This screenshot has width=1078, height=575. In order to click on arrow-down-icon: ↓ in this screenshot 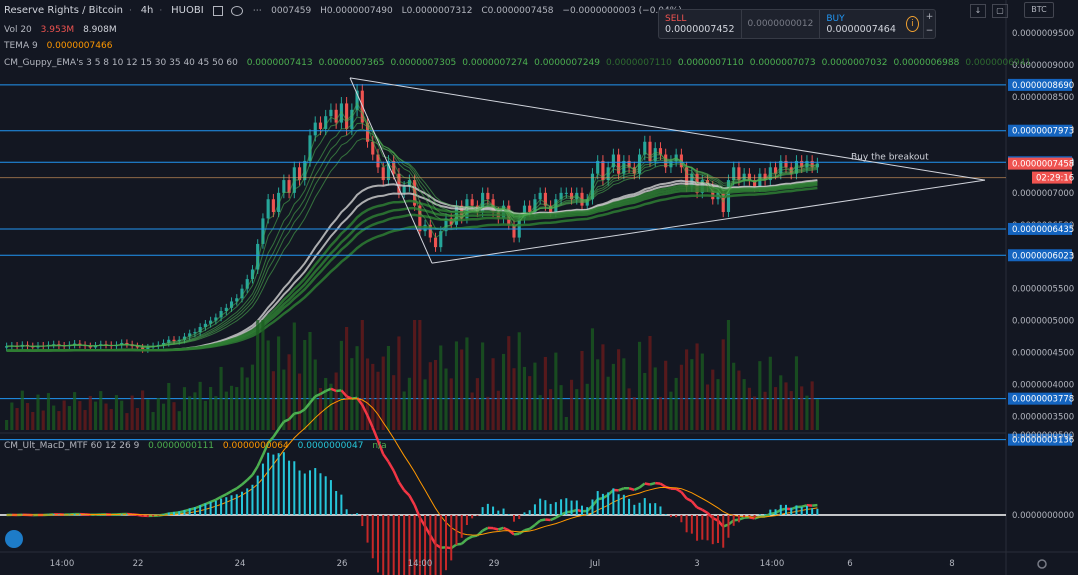, I will do `click(978, 11)`.